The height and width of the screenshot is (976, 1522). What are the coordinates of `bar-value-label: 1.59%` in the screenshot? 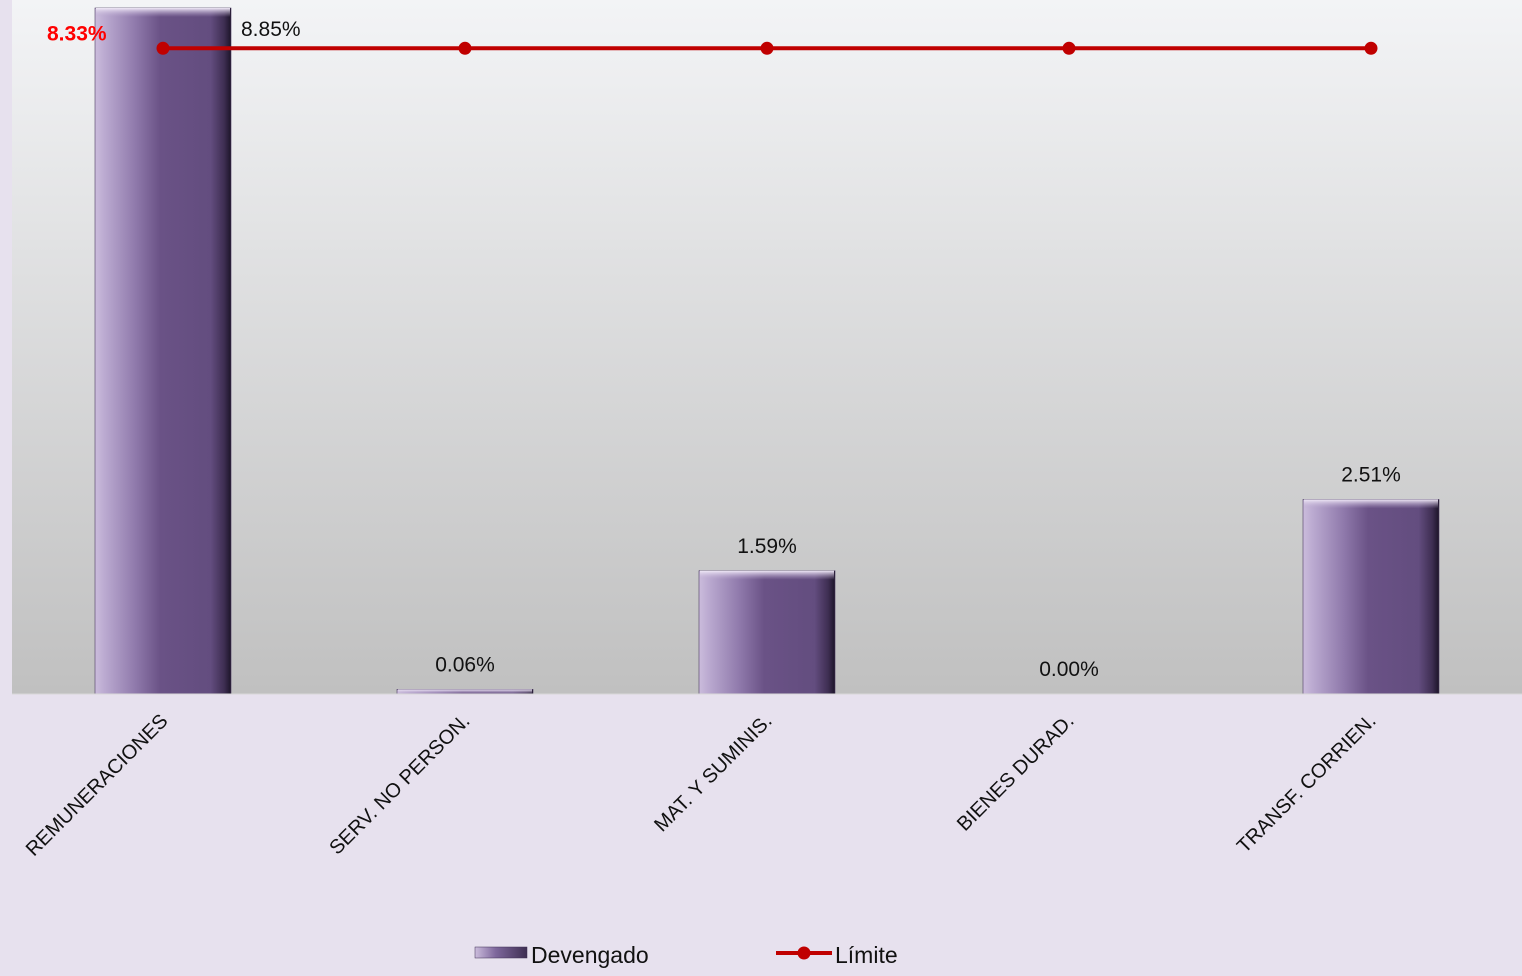 It's located at (767, 546).